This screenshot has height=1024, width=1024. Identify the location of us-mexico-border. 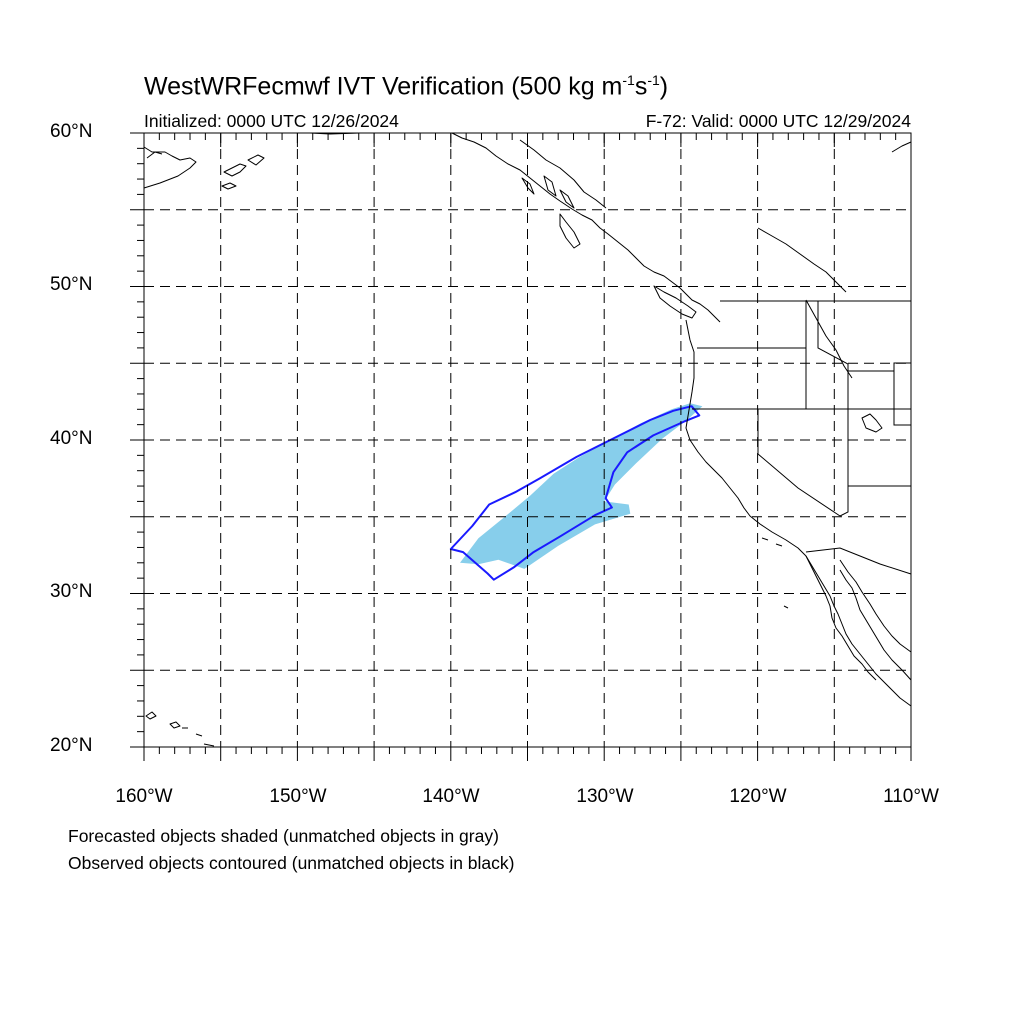
(858, 561).